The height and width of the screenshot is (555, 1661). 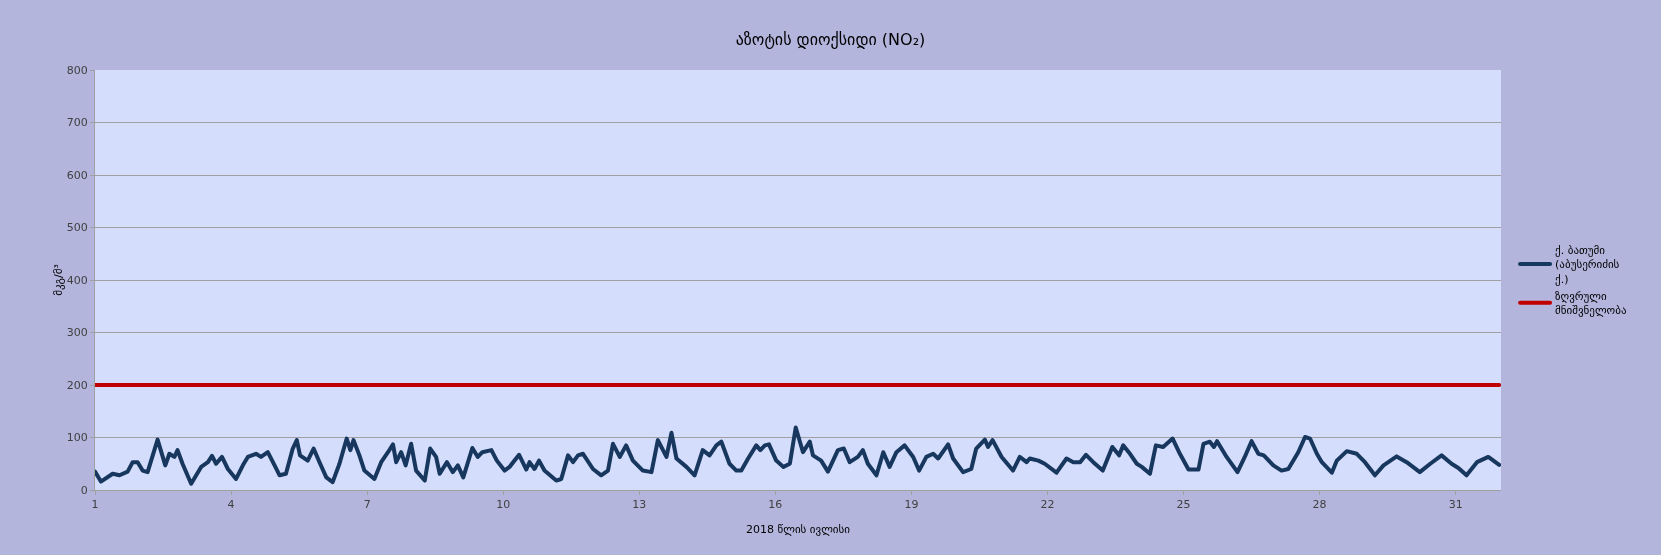 What do you see at coordinates (231, 505) in the screenshot?
I see `x-tick-label: 4` at bounding box center [231, 505].